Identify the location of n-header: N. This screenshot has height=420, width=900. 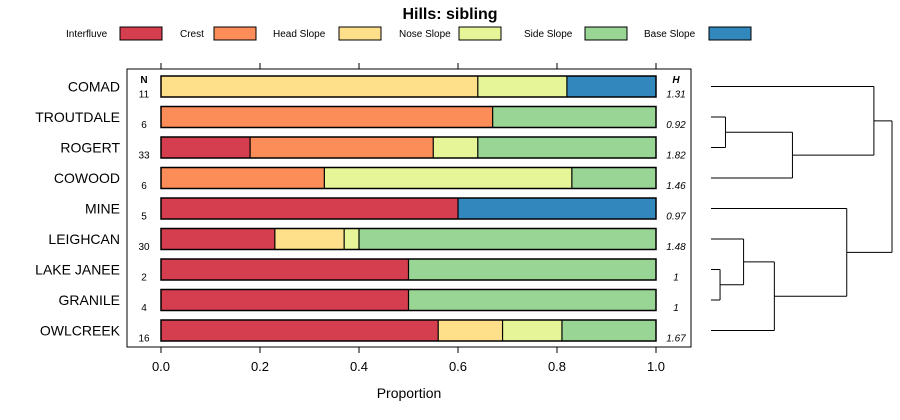
(143, 80).